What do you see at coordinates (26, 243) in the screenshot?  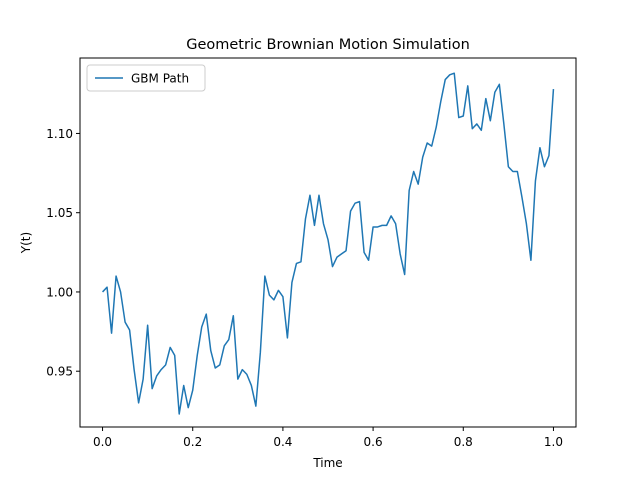 I see `y-axis-label: Y(t)` at bounding box center [26, 243].